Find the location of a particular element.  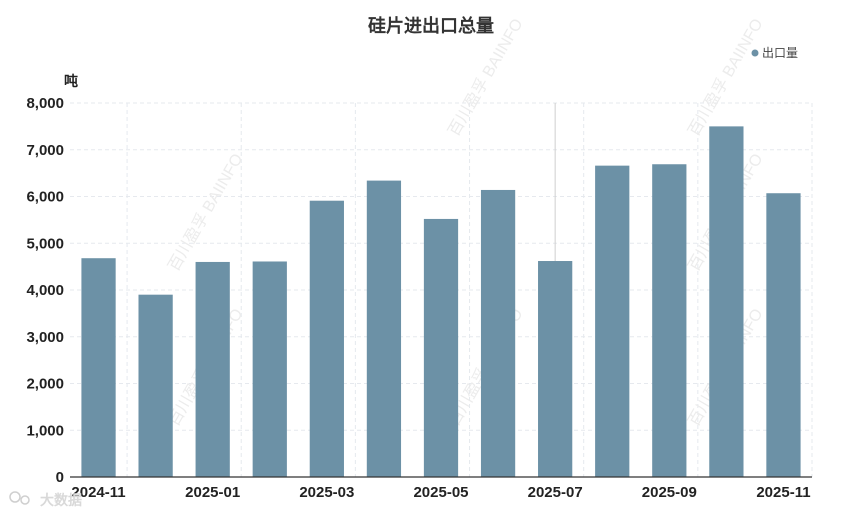

y-tick-label: 8,000 is located at coordinates (45, 103).